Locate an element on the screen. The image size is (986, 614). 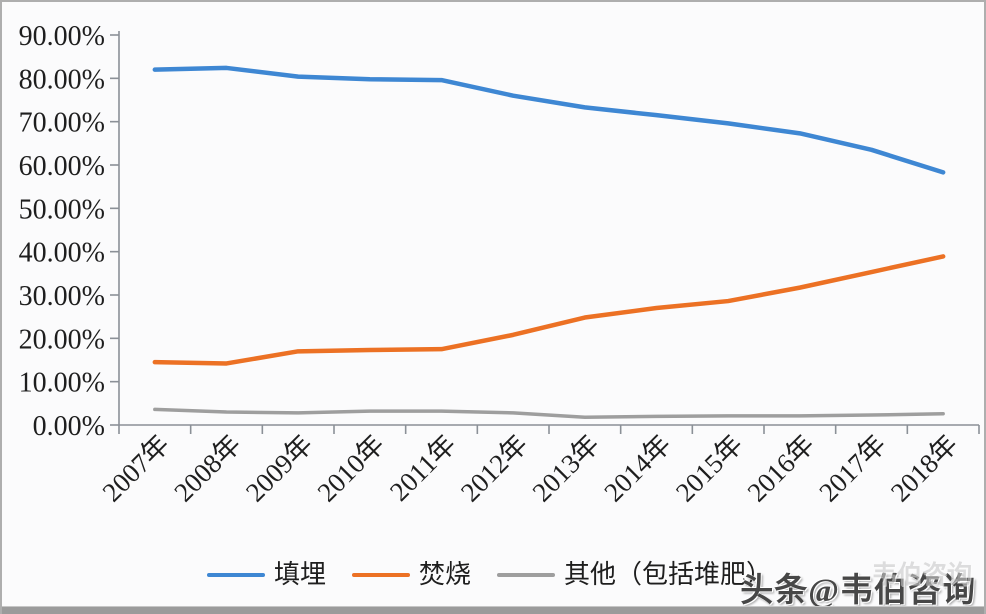
svg-text: 2018年 is located at coordinates (924, 468).